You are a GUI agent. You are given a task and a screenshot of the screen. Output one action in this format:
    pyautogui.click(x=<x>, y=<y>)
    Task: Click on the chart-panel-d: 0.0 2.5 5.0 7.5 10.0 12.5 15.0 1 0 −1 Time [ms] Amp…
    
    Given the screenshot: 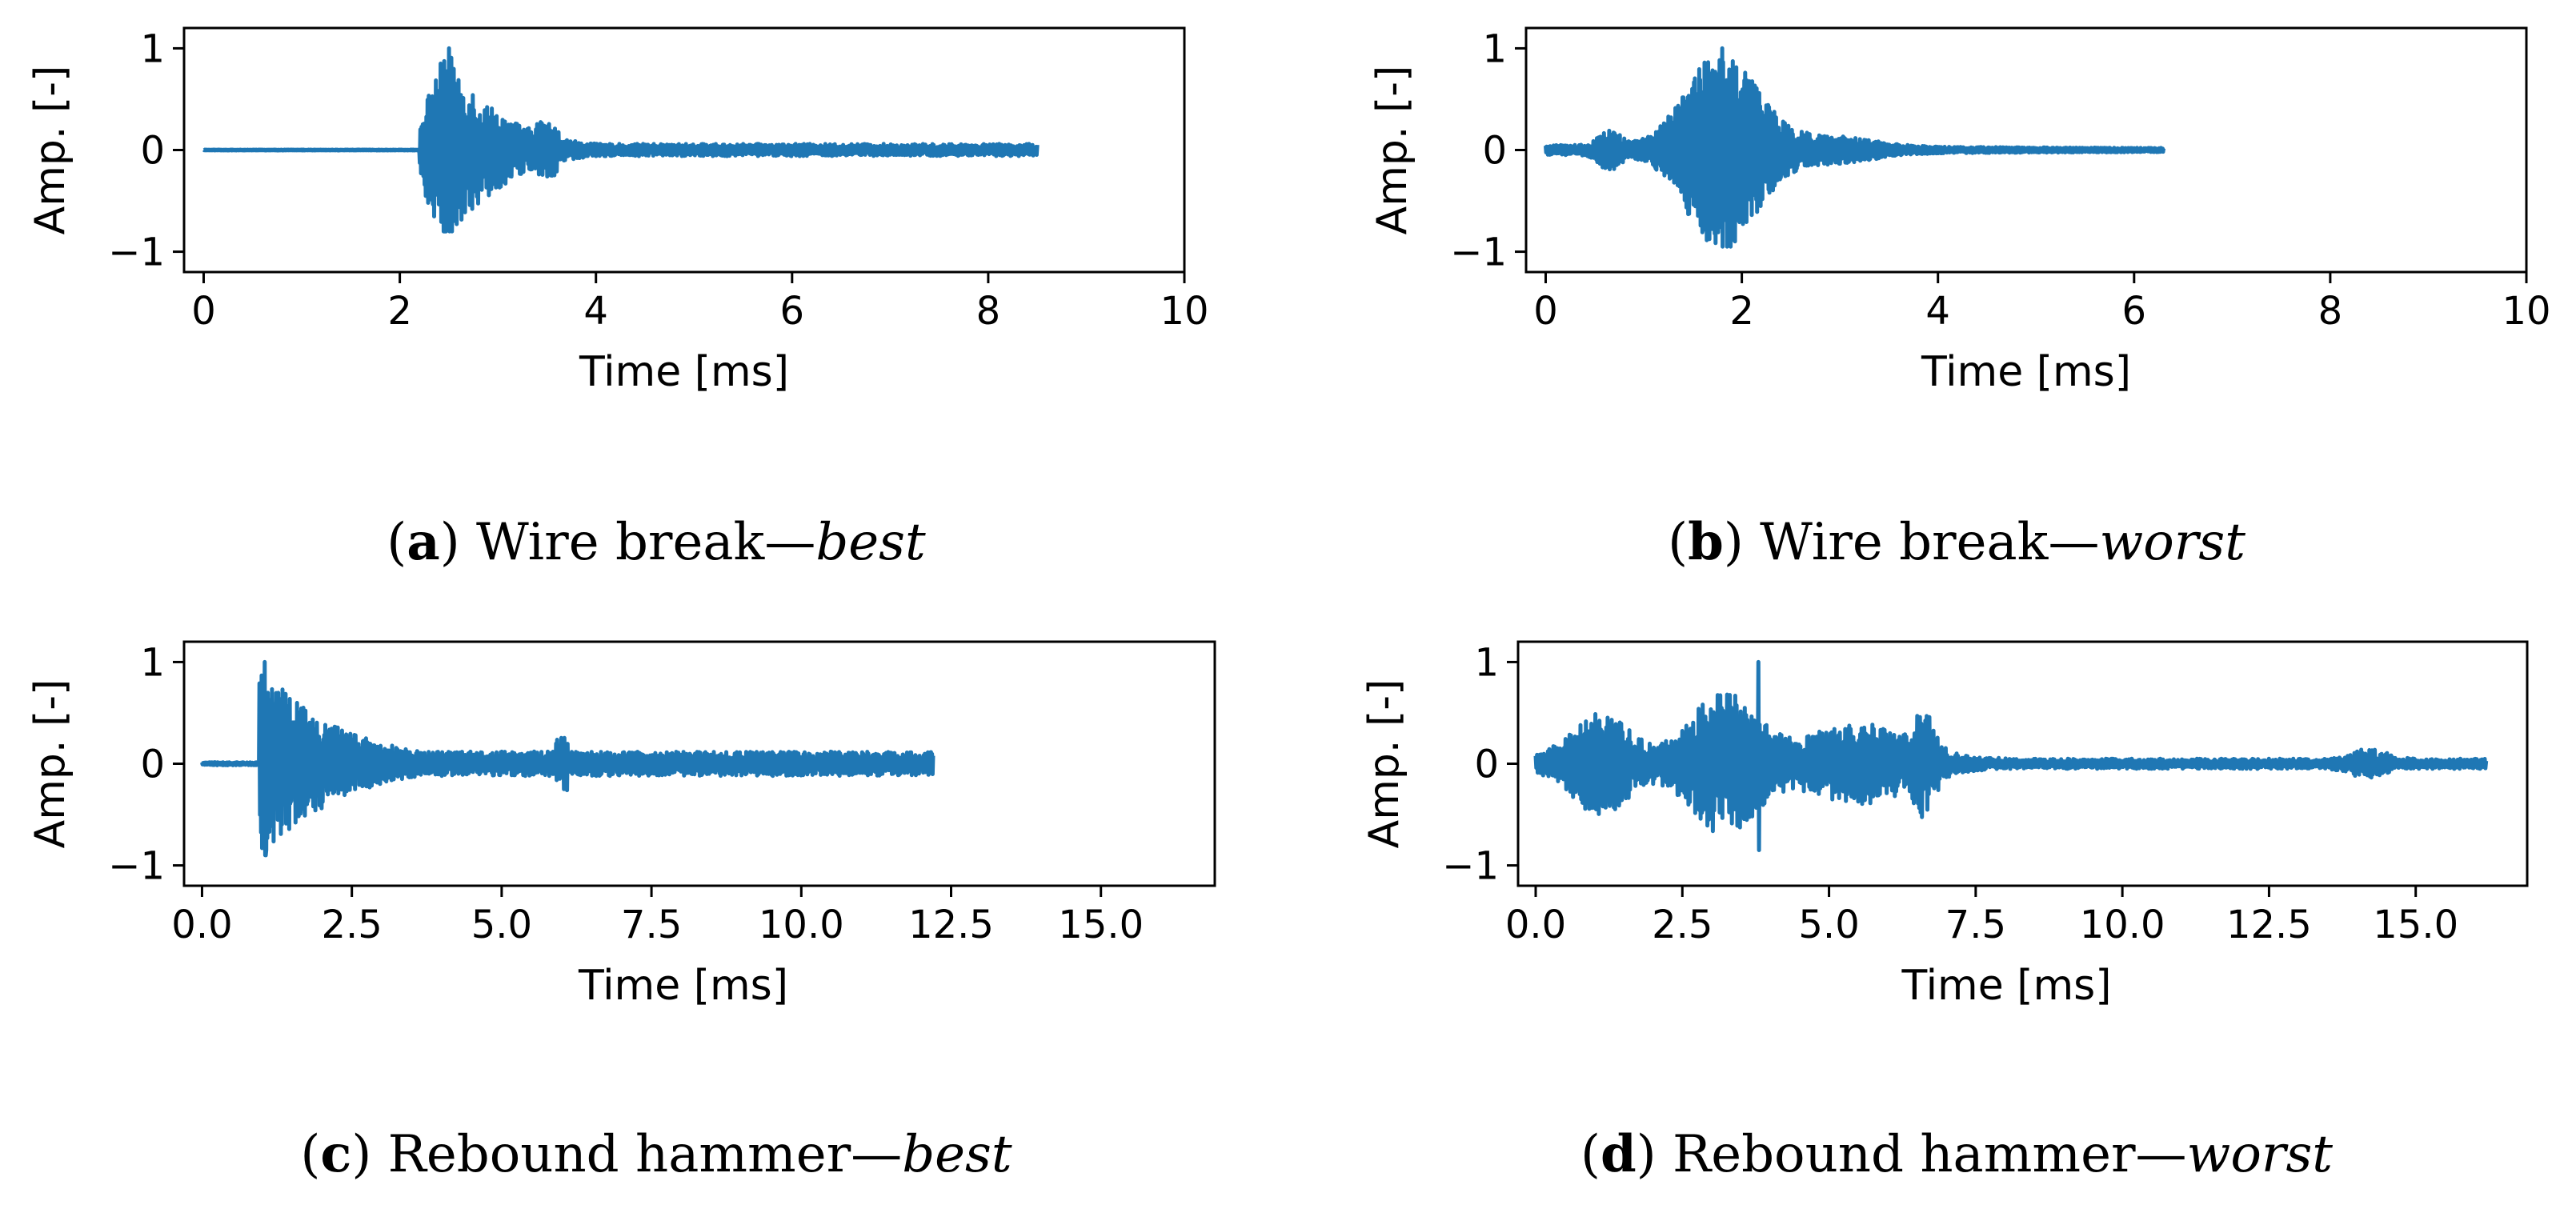 What is the action you would take?
    pyautogui.click(x=1944, y=825)
    